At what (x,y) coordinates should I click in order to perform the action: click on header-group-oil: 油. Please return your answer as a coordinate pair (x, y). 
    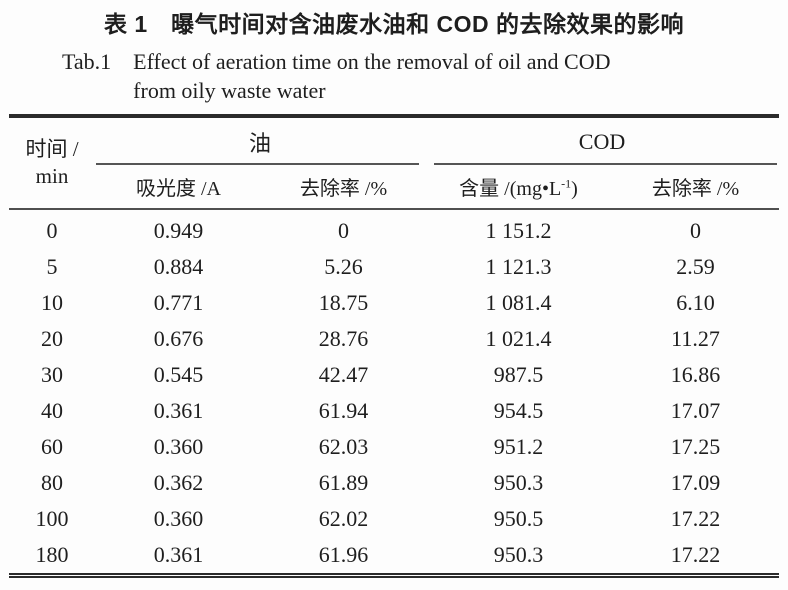
    Looking at the image, I should click on (260, 140).